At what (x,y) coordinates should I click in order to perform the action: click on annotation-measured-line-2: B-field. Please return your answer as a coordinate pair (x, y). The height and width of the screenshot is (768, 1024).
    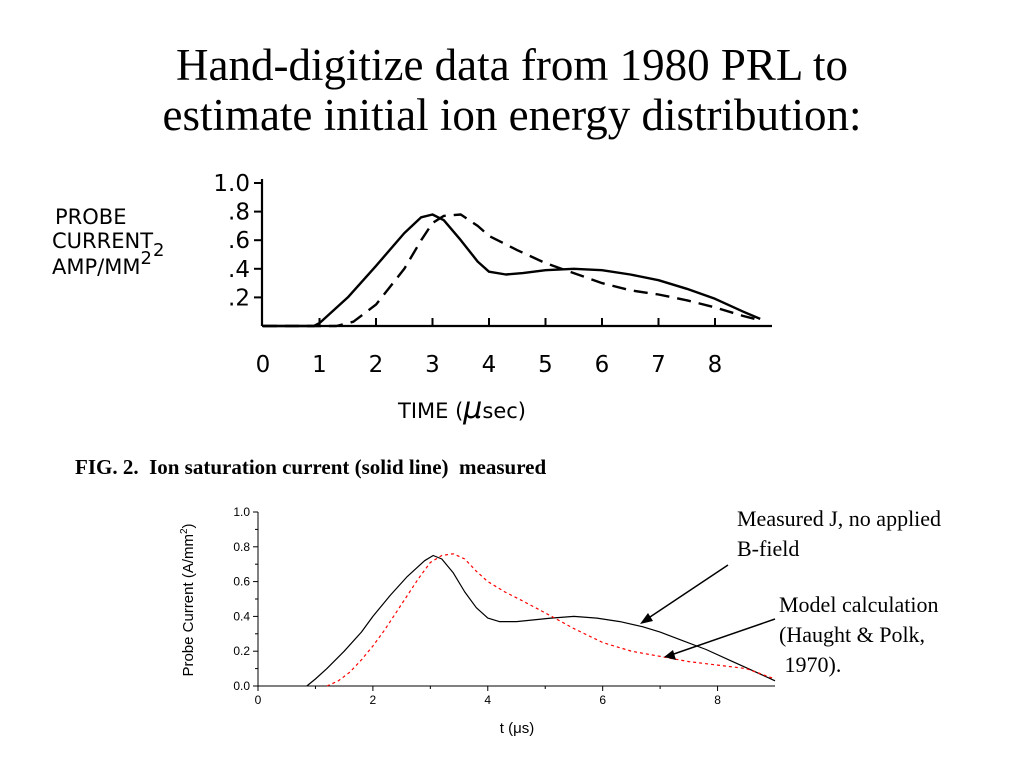
    Looking at the image, I should click on (768, 548).